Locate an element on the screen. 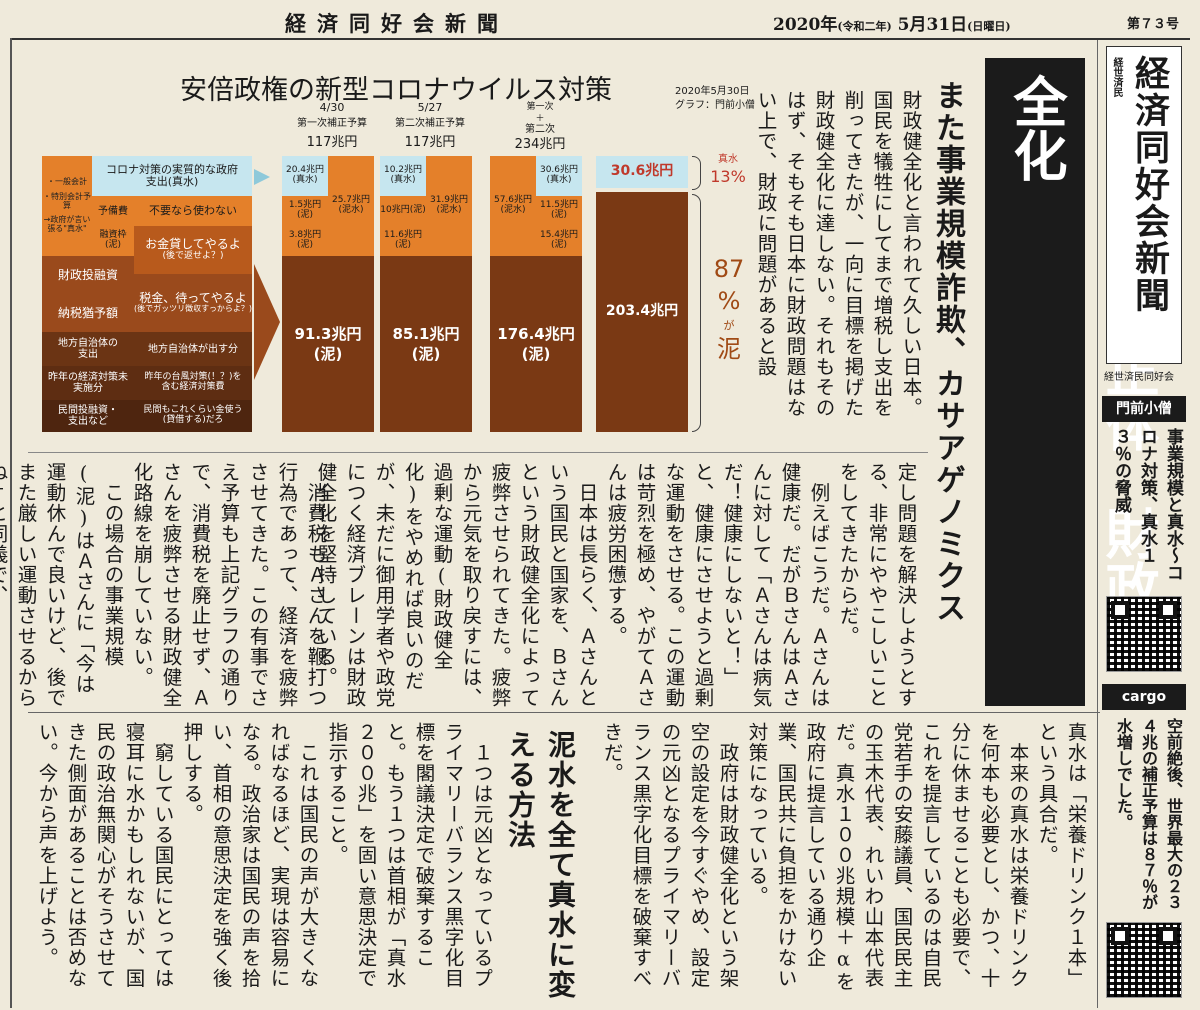 This screenshot has width=1200, height=1010. col1-name: 第一次補正予算 is located at coordinates (332, 123).